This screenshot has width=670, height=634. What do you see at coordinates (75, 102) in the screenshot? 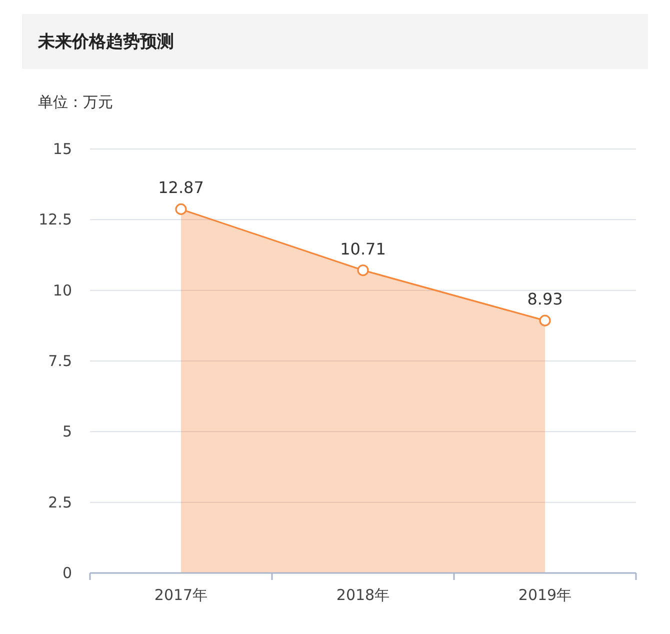
I see `y-axis-title: 单位：万元` at bounding box center [75, 102].